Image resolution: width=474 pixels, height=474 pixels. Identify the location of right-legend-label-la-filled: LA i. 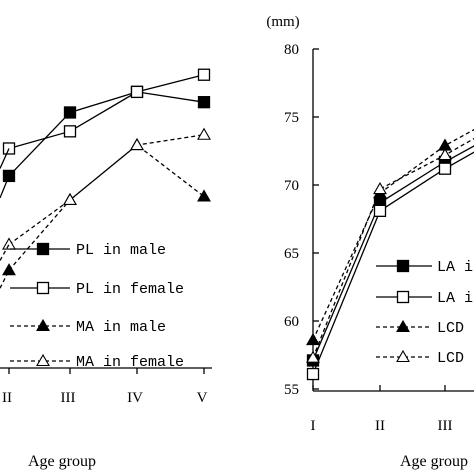
(455, 267).